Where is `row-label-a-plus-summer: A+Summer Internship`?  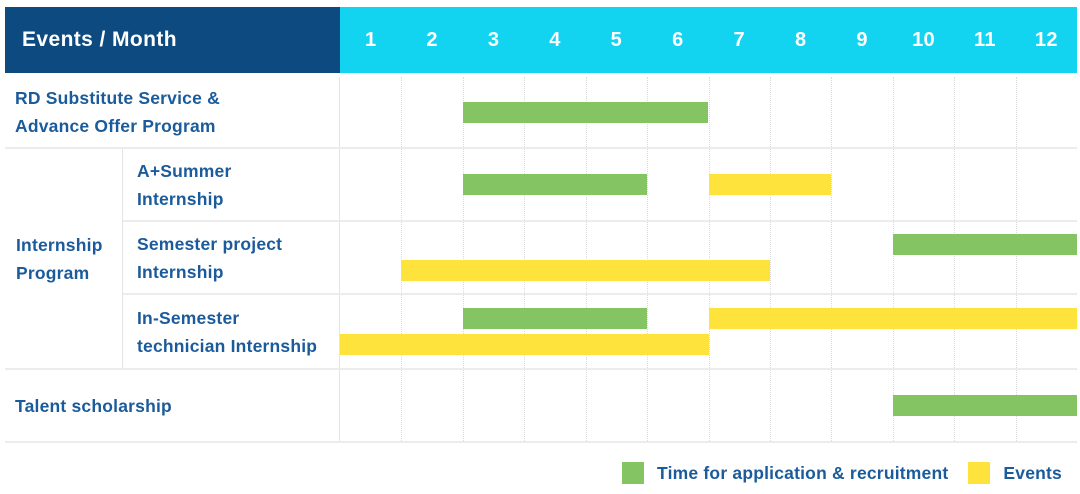
row-label-a-plus-summer: A+Summer Internship is located at coordinates (231, 184).